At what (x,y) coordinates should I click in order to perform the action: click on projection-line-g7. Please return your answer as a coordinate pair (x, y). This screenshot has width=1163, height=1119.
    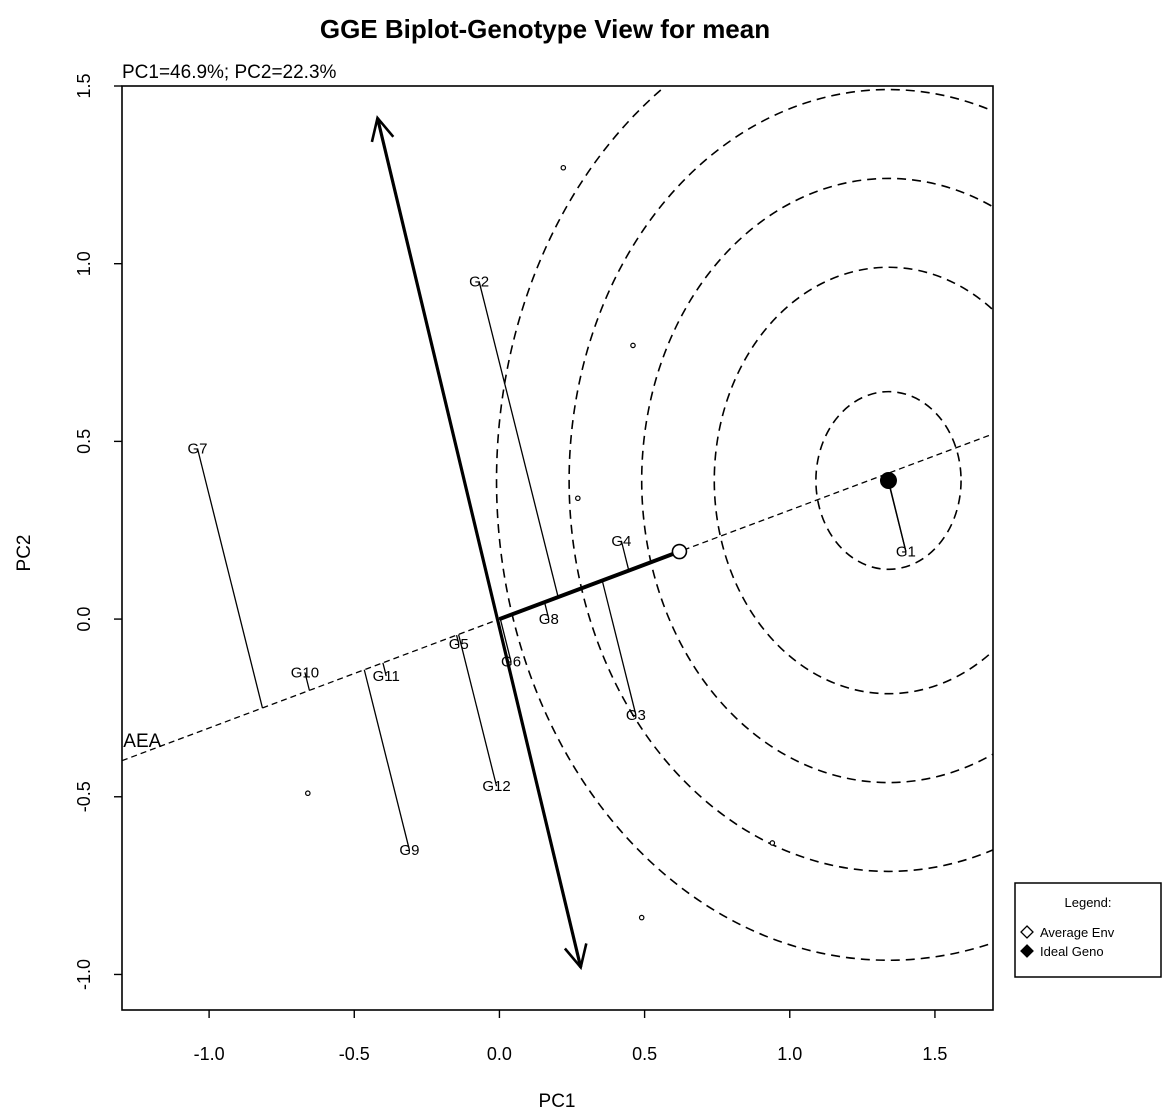
    Looking at the image, I should click on (230, 578).